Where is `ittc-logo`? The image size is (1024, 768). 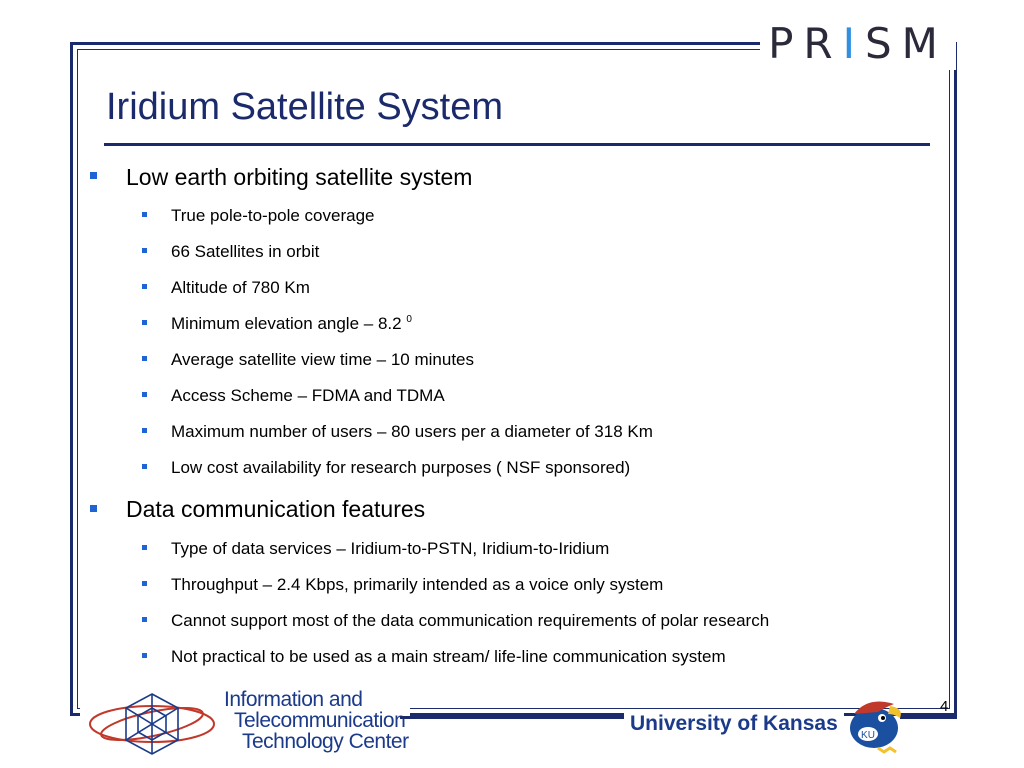
ittc-logo is located at coordinates (245, 723).